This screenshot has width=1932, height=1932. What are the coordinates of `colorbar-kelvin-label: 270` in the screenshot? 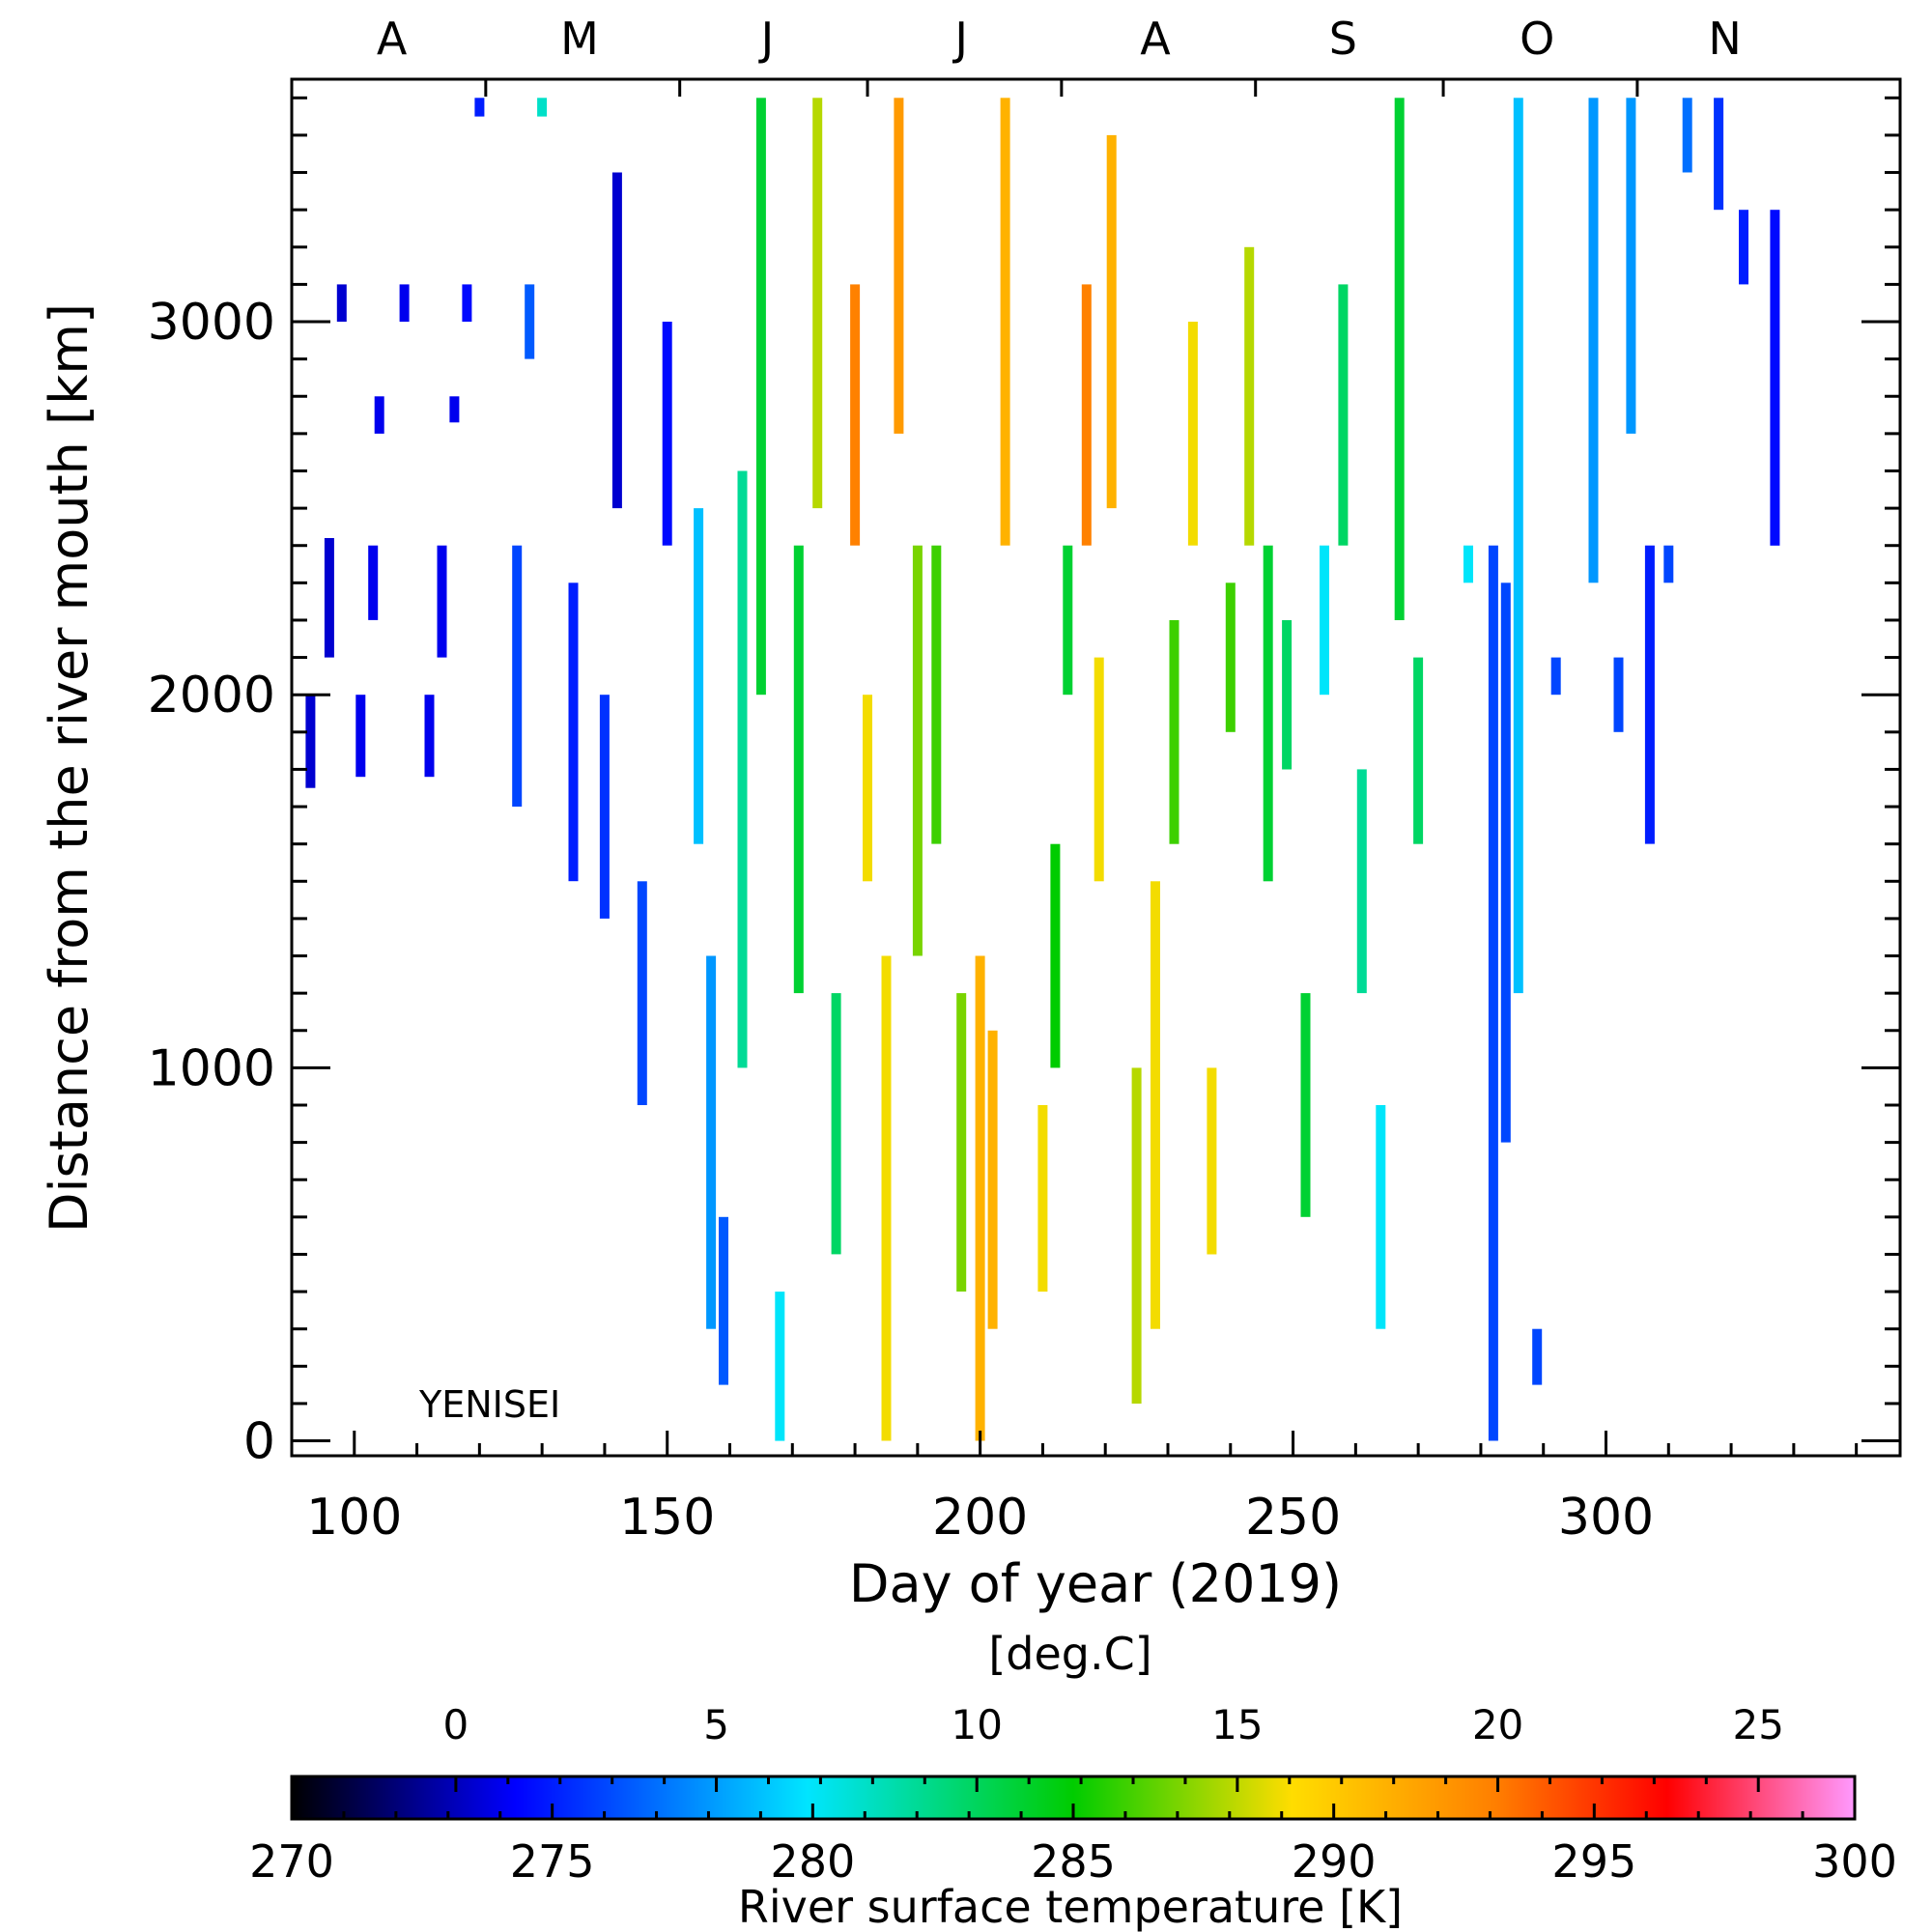 It's located at (291, 1861).